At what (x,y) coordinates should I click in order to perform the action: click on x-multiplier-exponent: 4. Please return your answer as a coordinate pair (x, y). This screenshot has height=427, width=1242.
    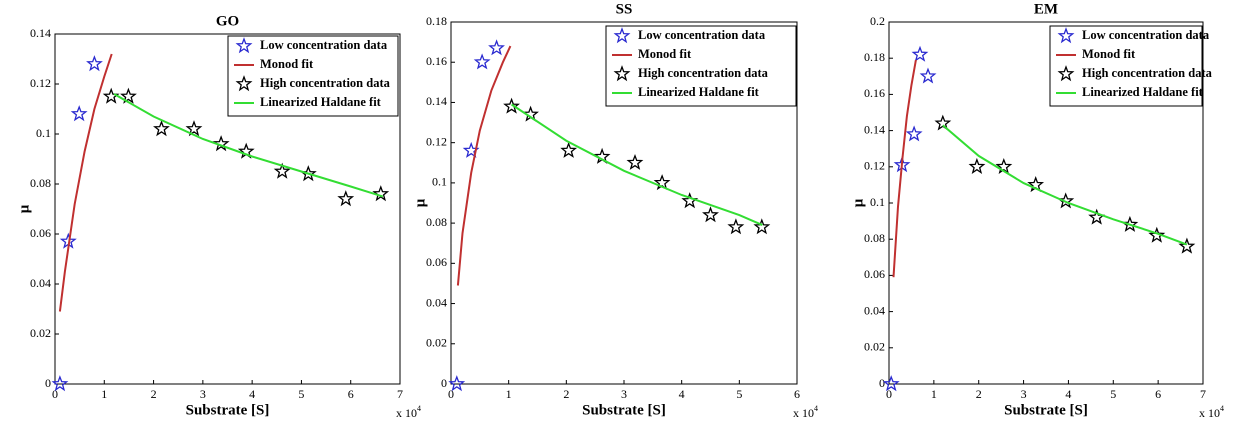
    Looking at the image, I should click on (419, 408).